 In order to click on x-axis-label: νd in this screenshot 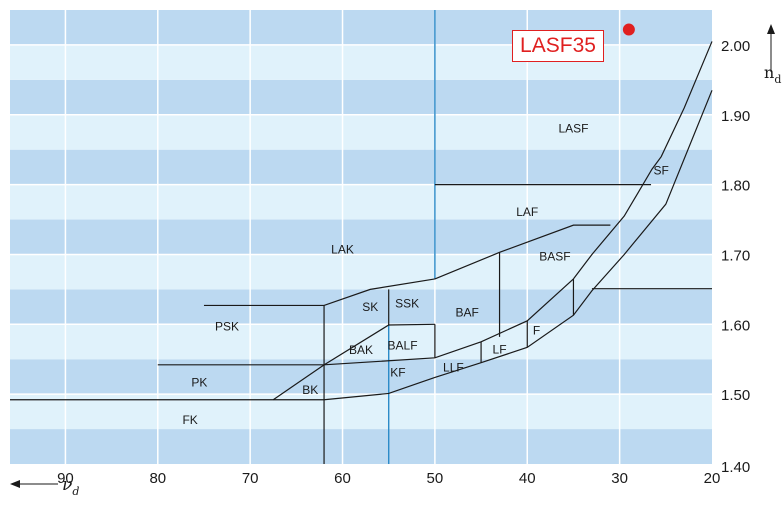, I will do `click(44, 486)`.